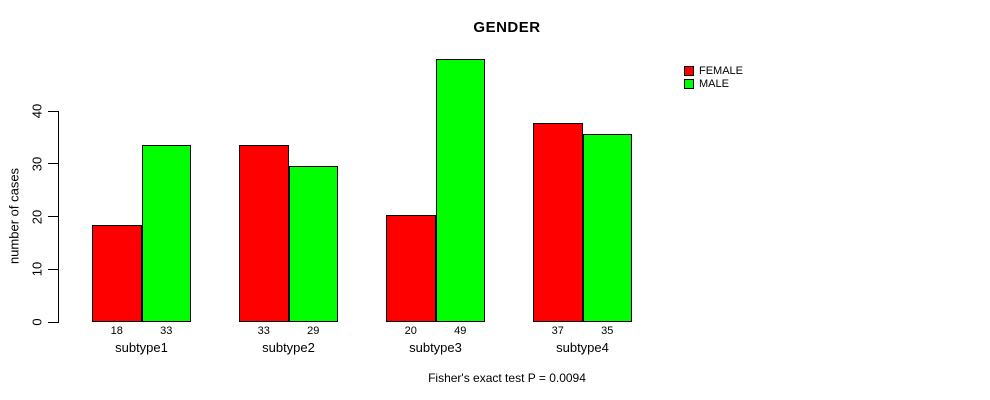 This screenshot has height=400, width=990. What do you see at coordinates (607, 228) in the screenshot?
I see `bar-male-subtype4` at bounding box center [607, 228].